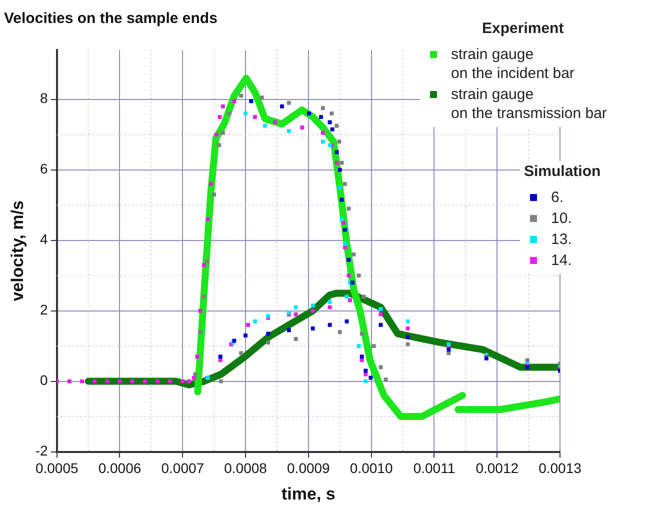  I want to click on x-tick-label: 0.0010, so click(371, 468).